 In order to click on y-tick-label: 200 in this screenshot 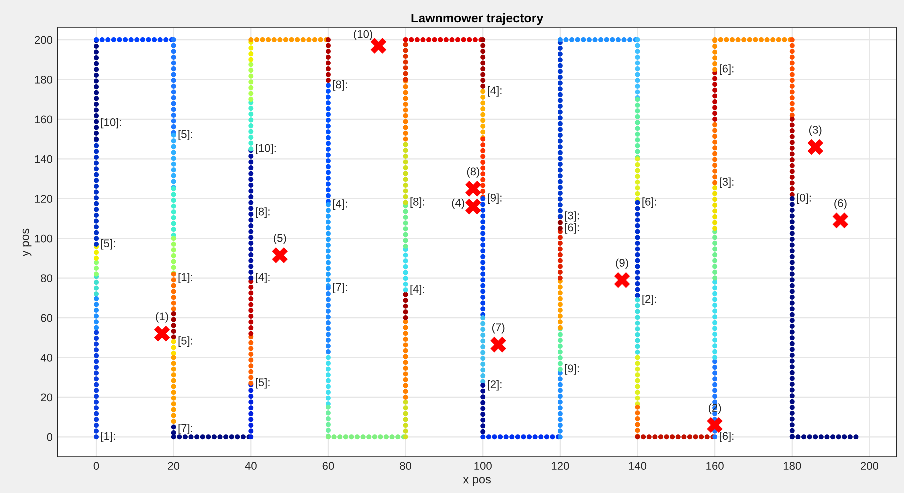, I will do `click(44, 40)`.